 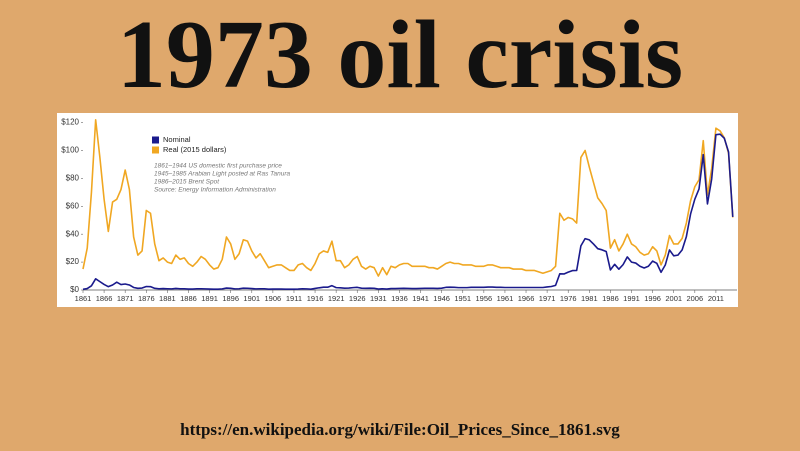 What do you see at coordinates (378, 298) in the screenshot?
I see `x-tick-label: 1931` at bounding box center [378, 298].